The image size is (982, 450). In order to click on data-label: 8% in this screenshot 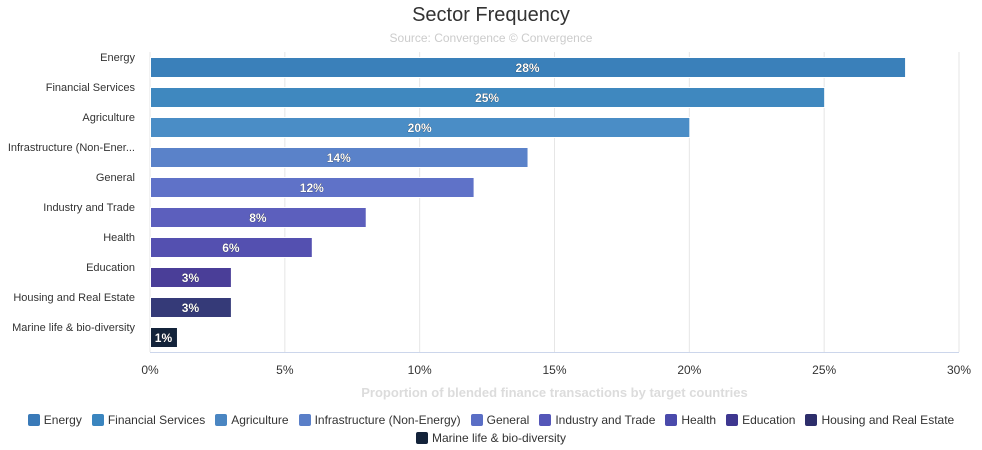, I will do `click(258, 218)`.